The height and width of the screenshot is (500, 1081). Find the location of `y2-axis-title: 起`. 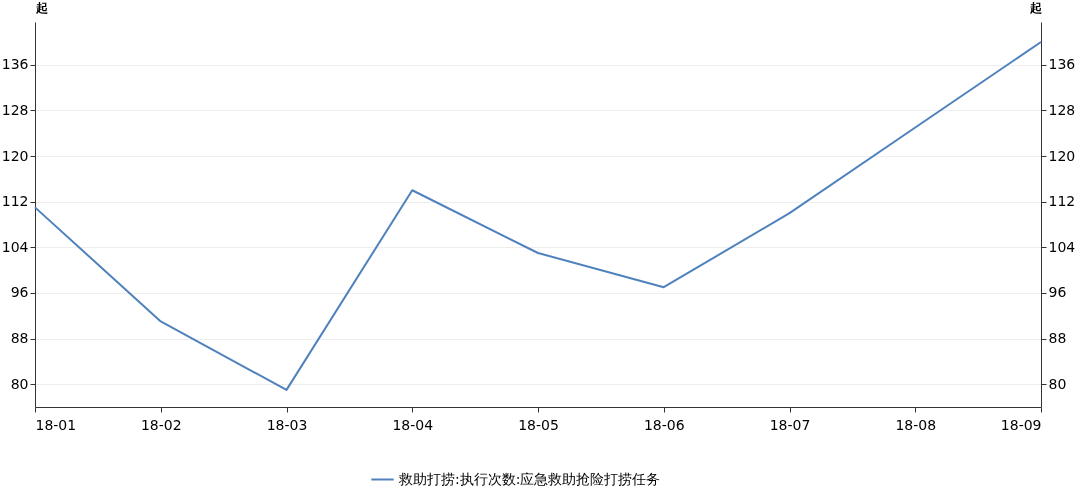

y2-axis-title: 起 is located at coordinates (1035, 7).